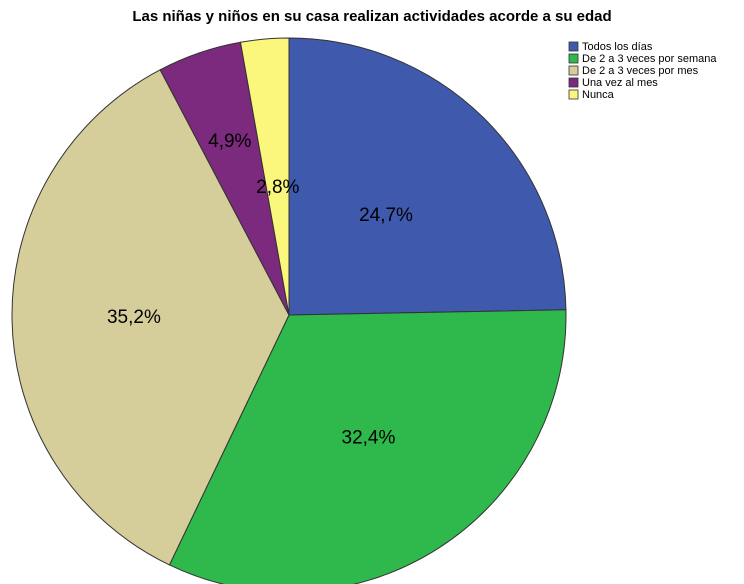  Describe the element at coordinates (369, 437) in the screenshot. I see `slice-label: 32,4%` at that location.